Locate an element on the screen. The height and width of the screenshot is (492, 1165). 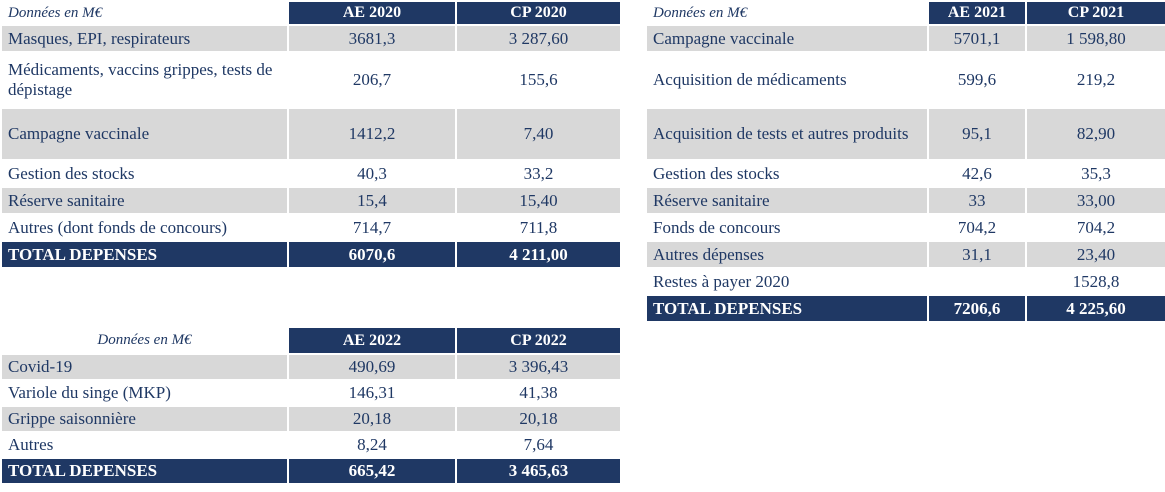
col-header-ae: AE 2020 is located at coordinates (372, 13).